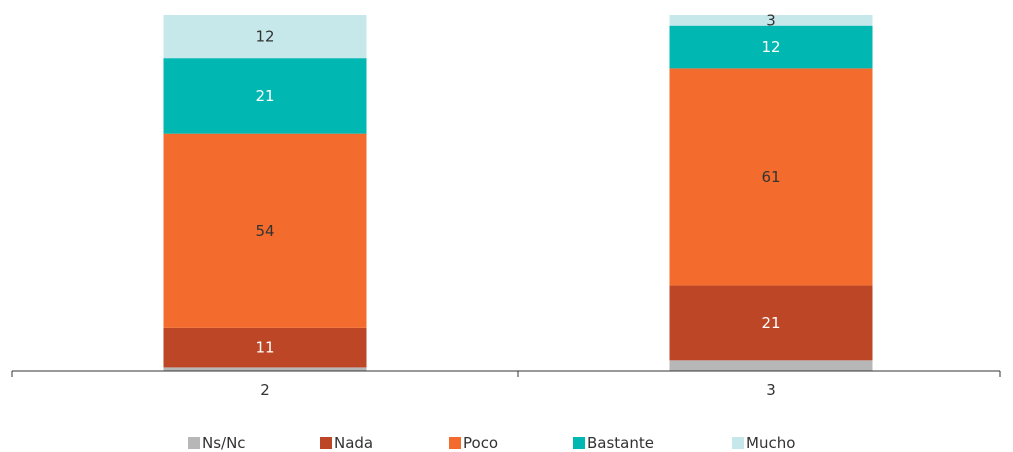 This screenshot has width=1013, height=452. I want to click on legend-item-poco: Poco, so click(473, 443).